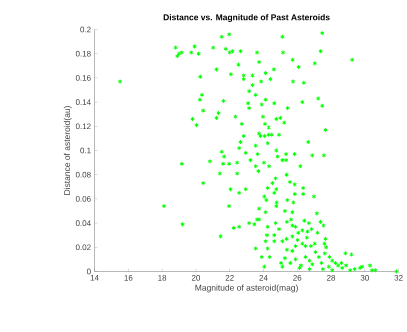 The image size is (407, 332). I want to click on y-axis-title: Distance of asteroid(au), so click(68, 150).